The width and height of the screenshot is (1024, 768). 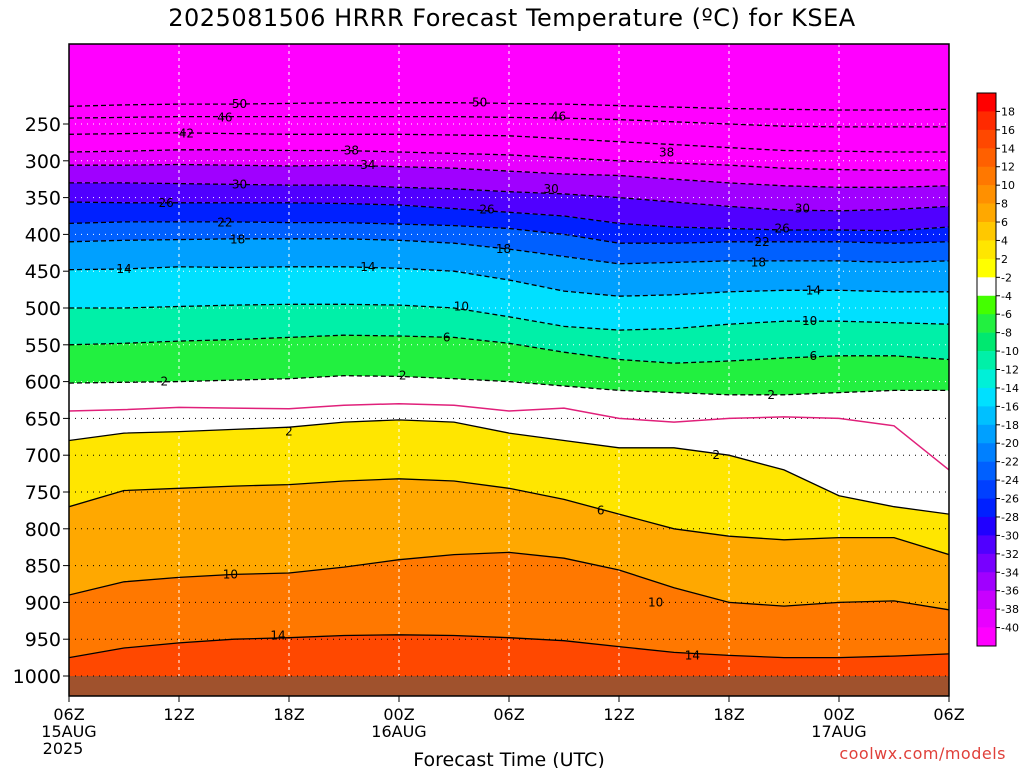 I want to click on contour-label: 34, so click(x=367, y=165).